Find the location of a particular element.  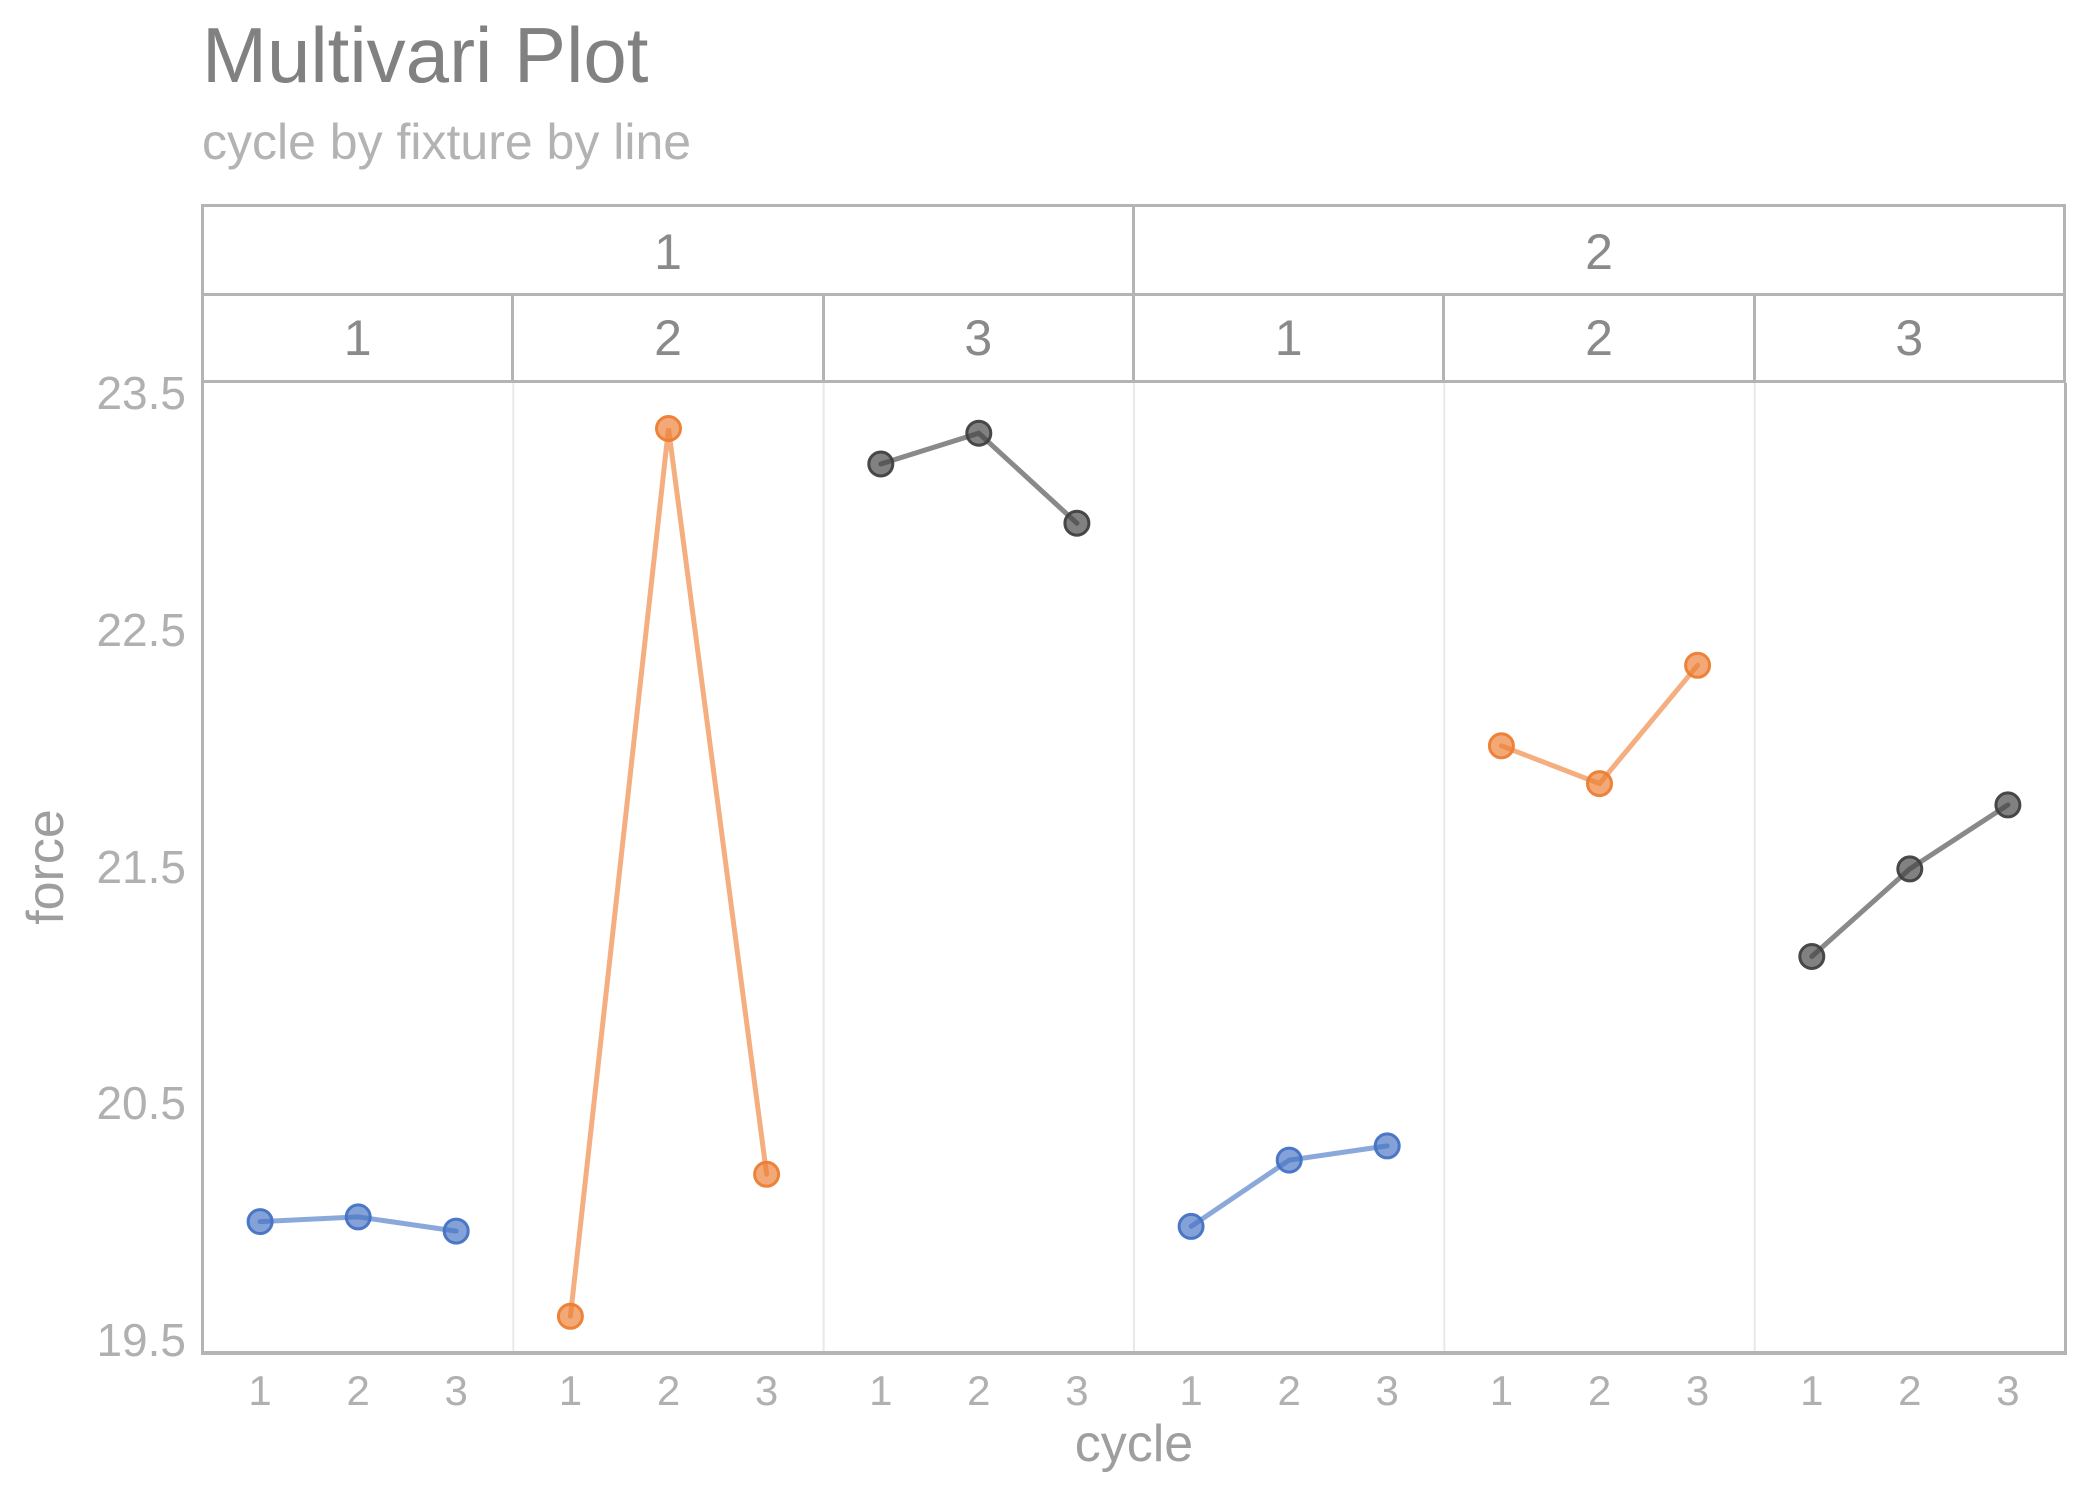

y-tick-label: 20.5 is located at coordinates (141, 1103).